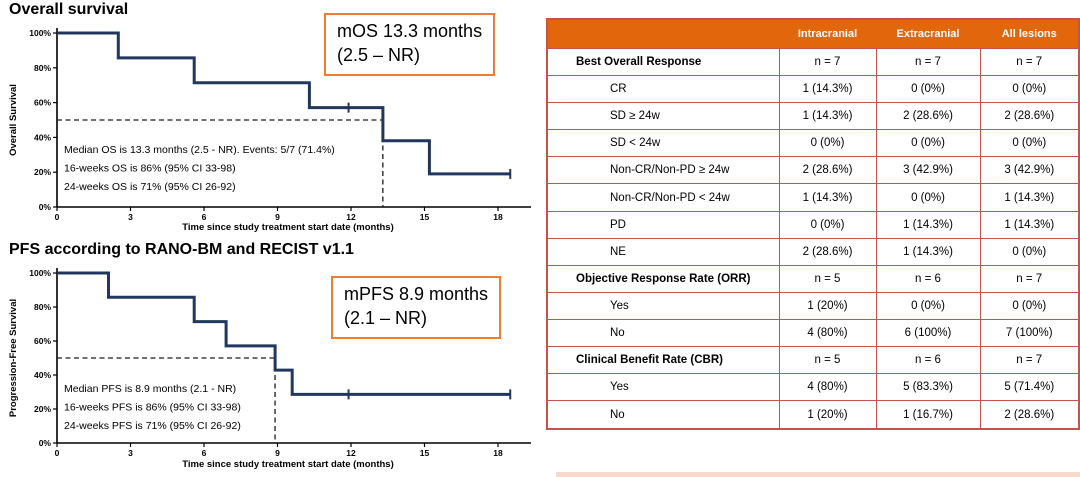 The image size is (1080, 477). What do you see at coordinates (379, 54) in the screenshot?
I see `os-callout-line2: (2.5 – NR)` at bounding box center [379, 54].